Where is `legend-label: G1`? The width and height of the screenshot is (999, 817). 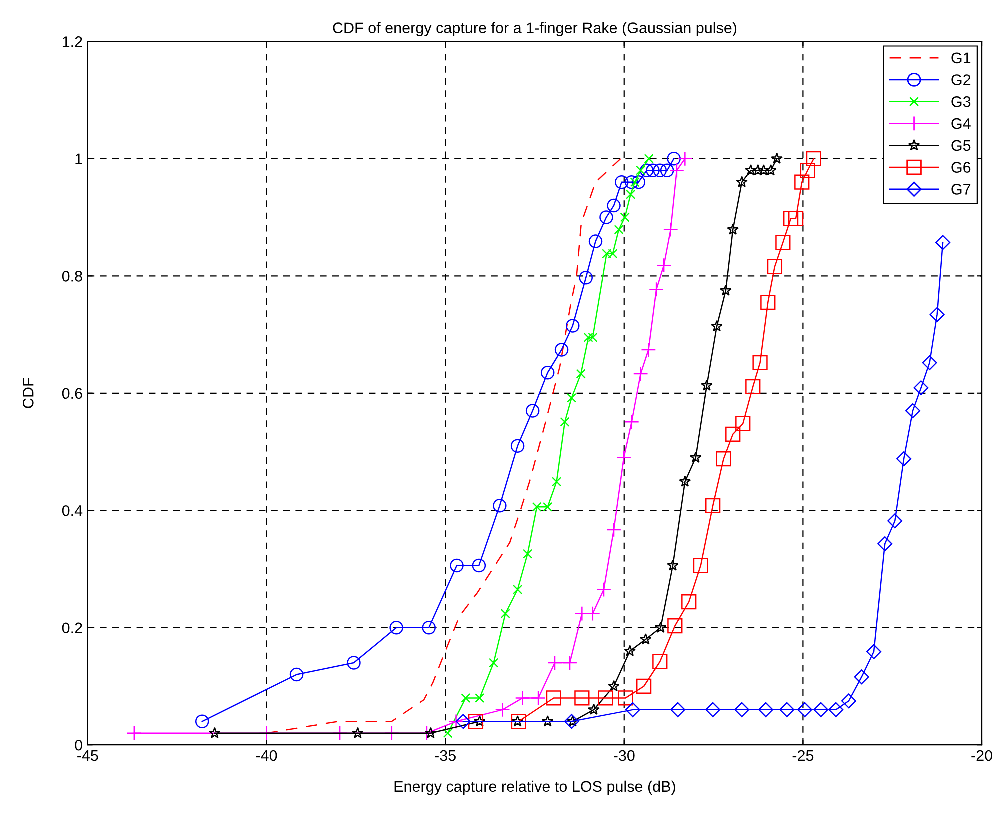
legend-label: G1 is located at coordinates (961, 58).